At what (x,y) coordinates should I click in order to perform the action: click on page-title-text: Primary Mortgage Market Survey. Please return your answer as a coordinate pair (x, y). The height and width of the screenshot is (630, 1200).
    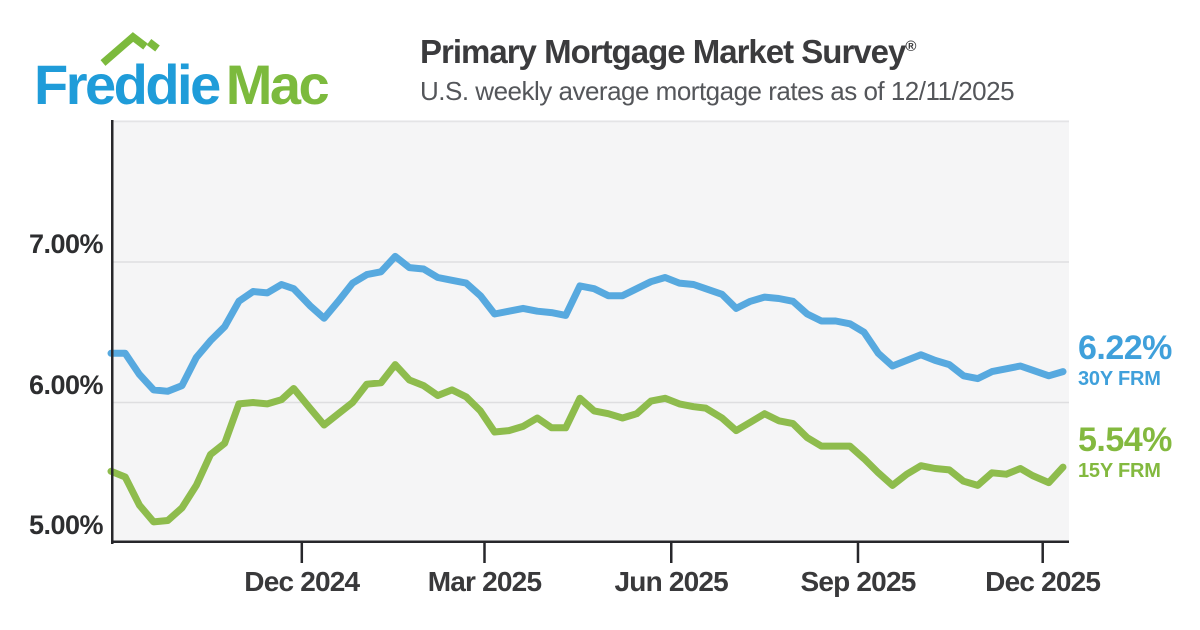
    Looking at the image, I should click on (663, 51).